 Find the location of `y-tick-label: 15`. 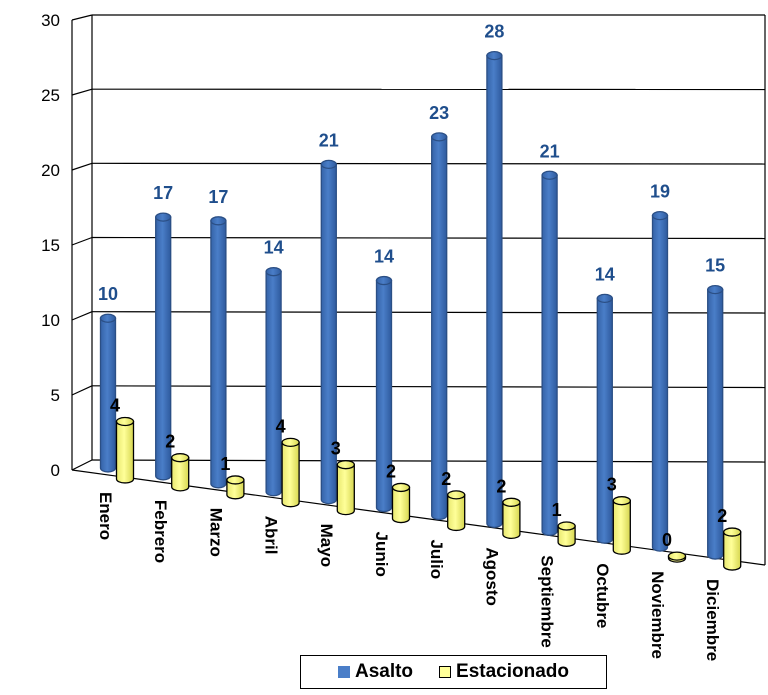

y-tick-label: 15 is located at coordinates (50, 245).